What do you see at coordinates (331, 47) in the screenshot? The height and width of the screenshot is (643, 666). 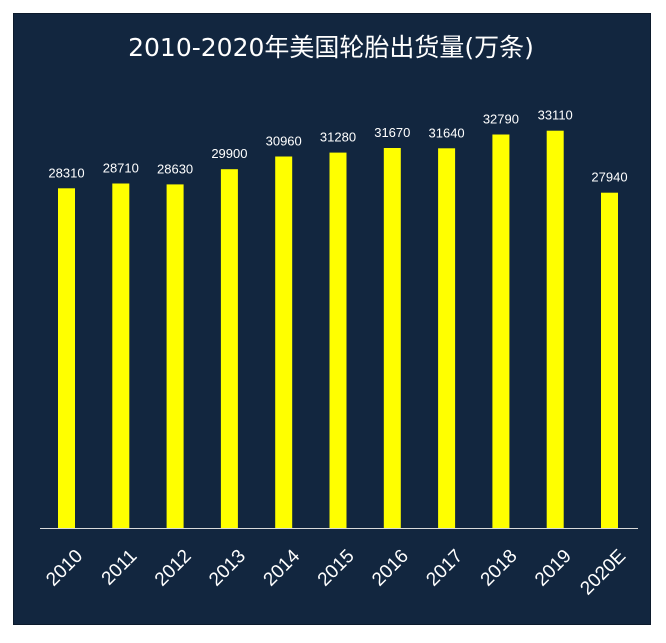 I see `chart-title: 2010-2020年美国轮胎出货量(万条)` at bounding box center [331, 47].